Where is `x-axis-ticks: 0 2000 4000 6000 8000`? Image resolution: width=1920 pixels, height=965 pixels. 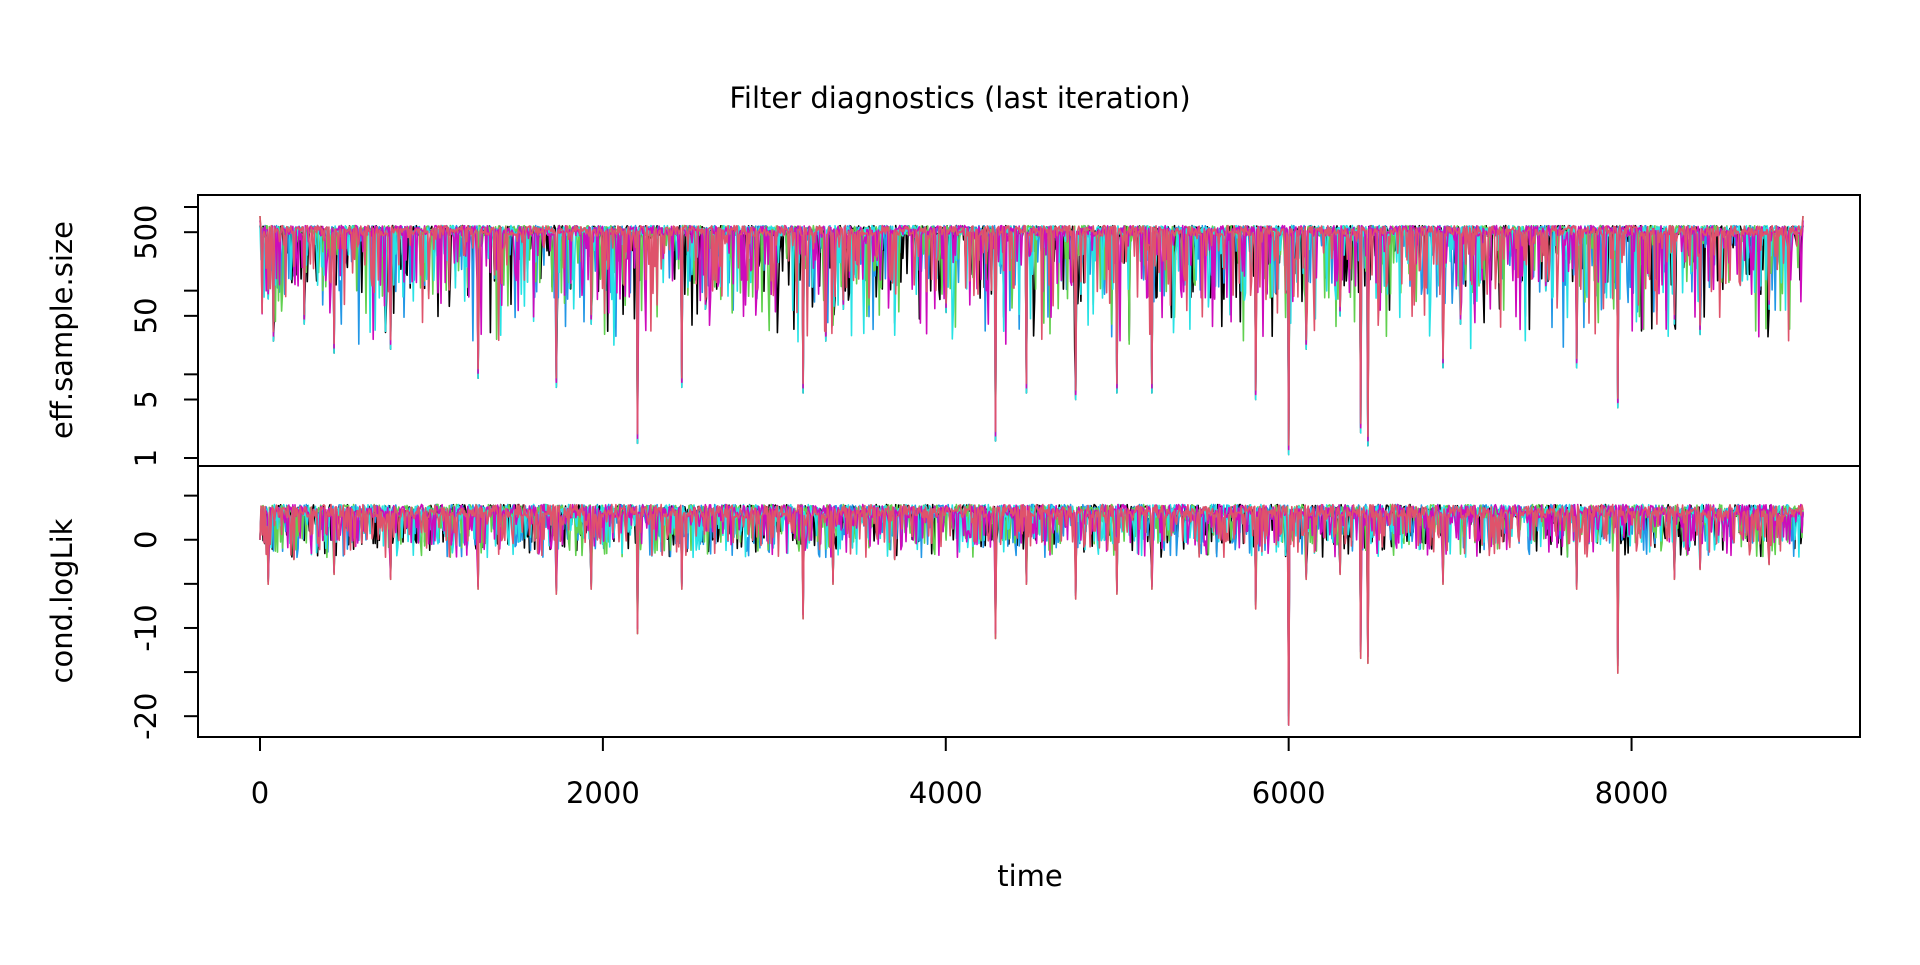
x-axis-ticks: 0 2000 4000 6000 8000 is located at coordinates (960, 773).